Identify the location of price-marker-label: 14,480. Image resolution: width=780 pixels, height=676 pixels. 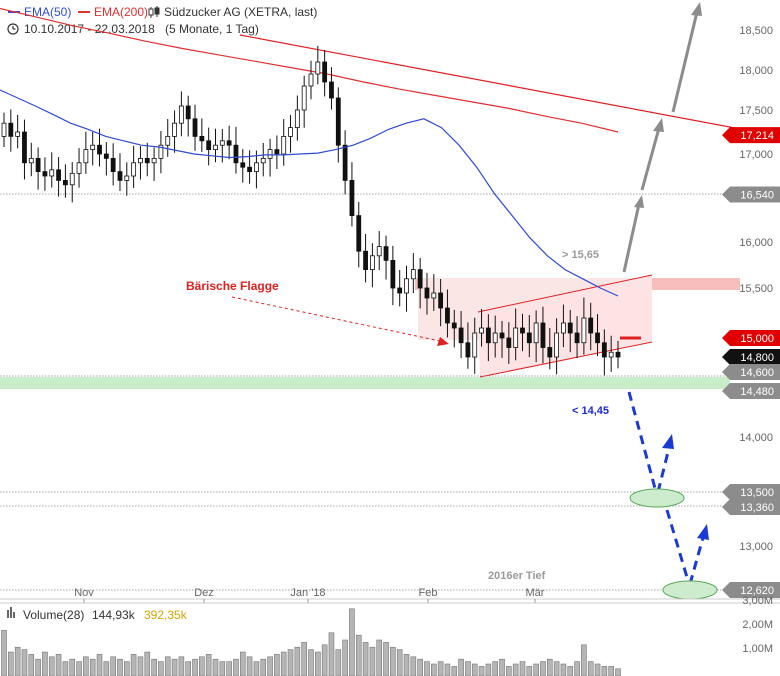
(757, 392).